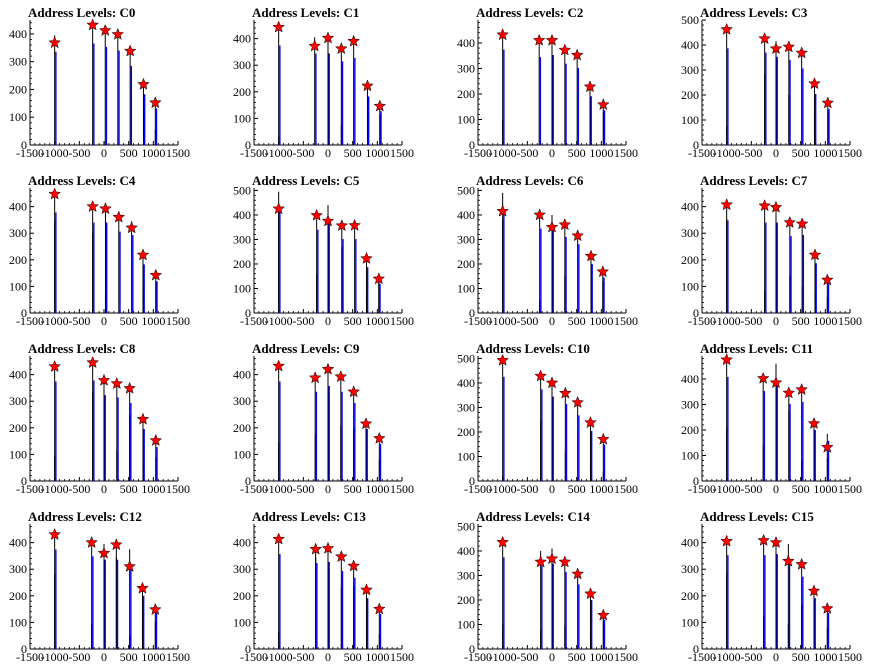 The width and height of the screenshot is (896, 672). I want to click on y-tick-label: 400, so click(242, 375).